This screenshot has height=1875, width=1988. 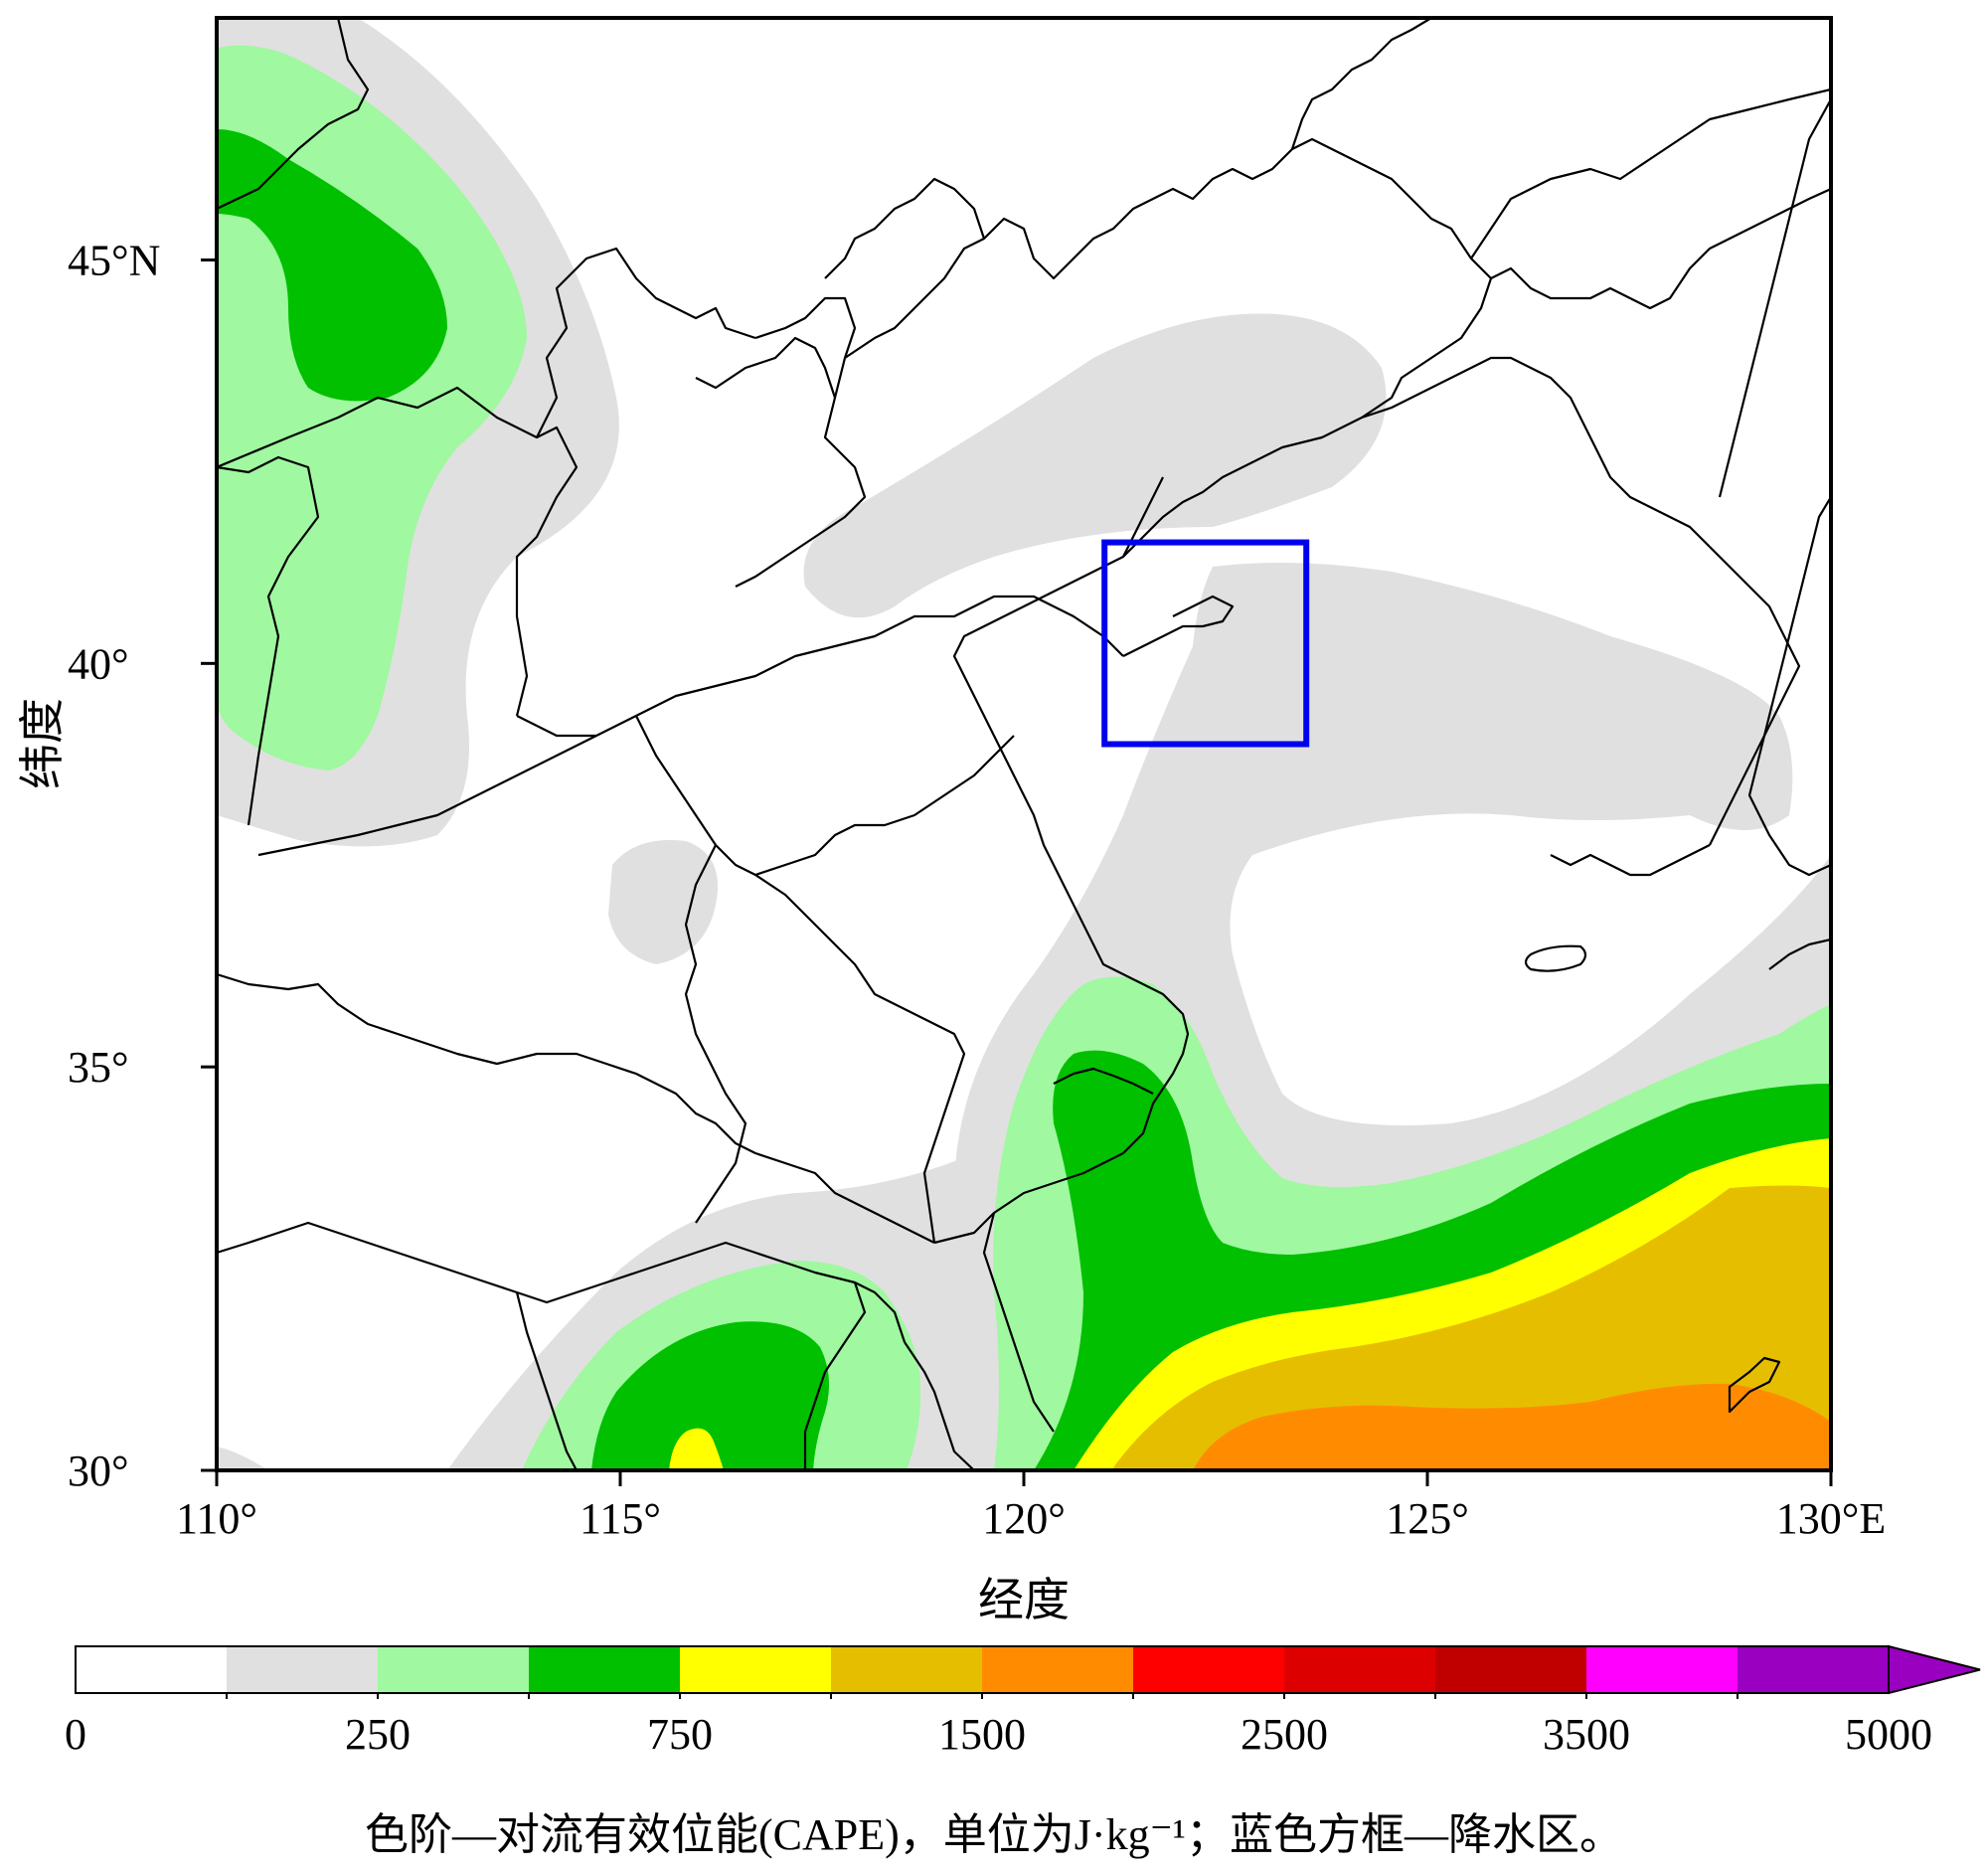 I want to click on colorbar-label: 1500, so click(x=982, y=1734).